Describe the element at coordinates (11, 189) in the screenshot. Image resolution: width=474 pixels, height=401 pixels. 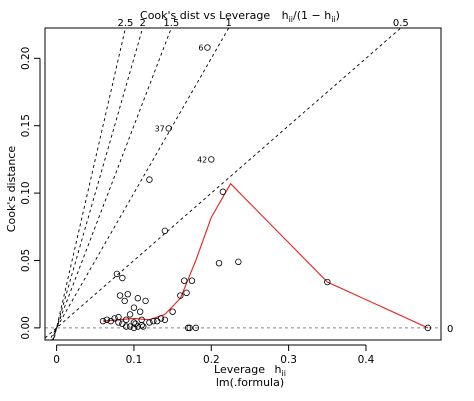
I see `y-axis-label: Cook's distance` at that location.